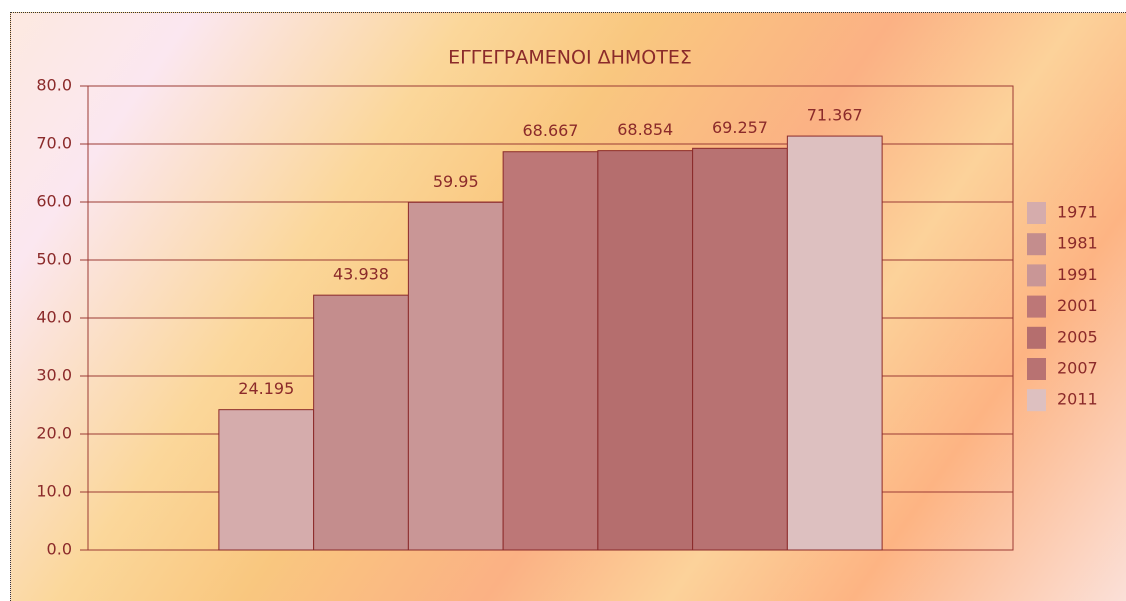  Describe the element at coordinates (835, 115) in the screenshot. I see `value-label: 71.367` at that location.